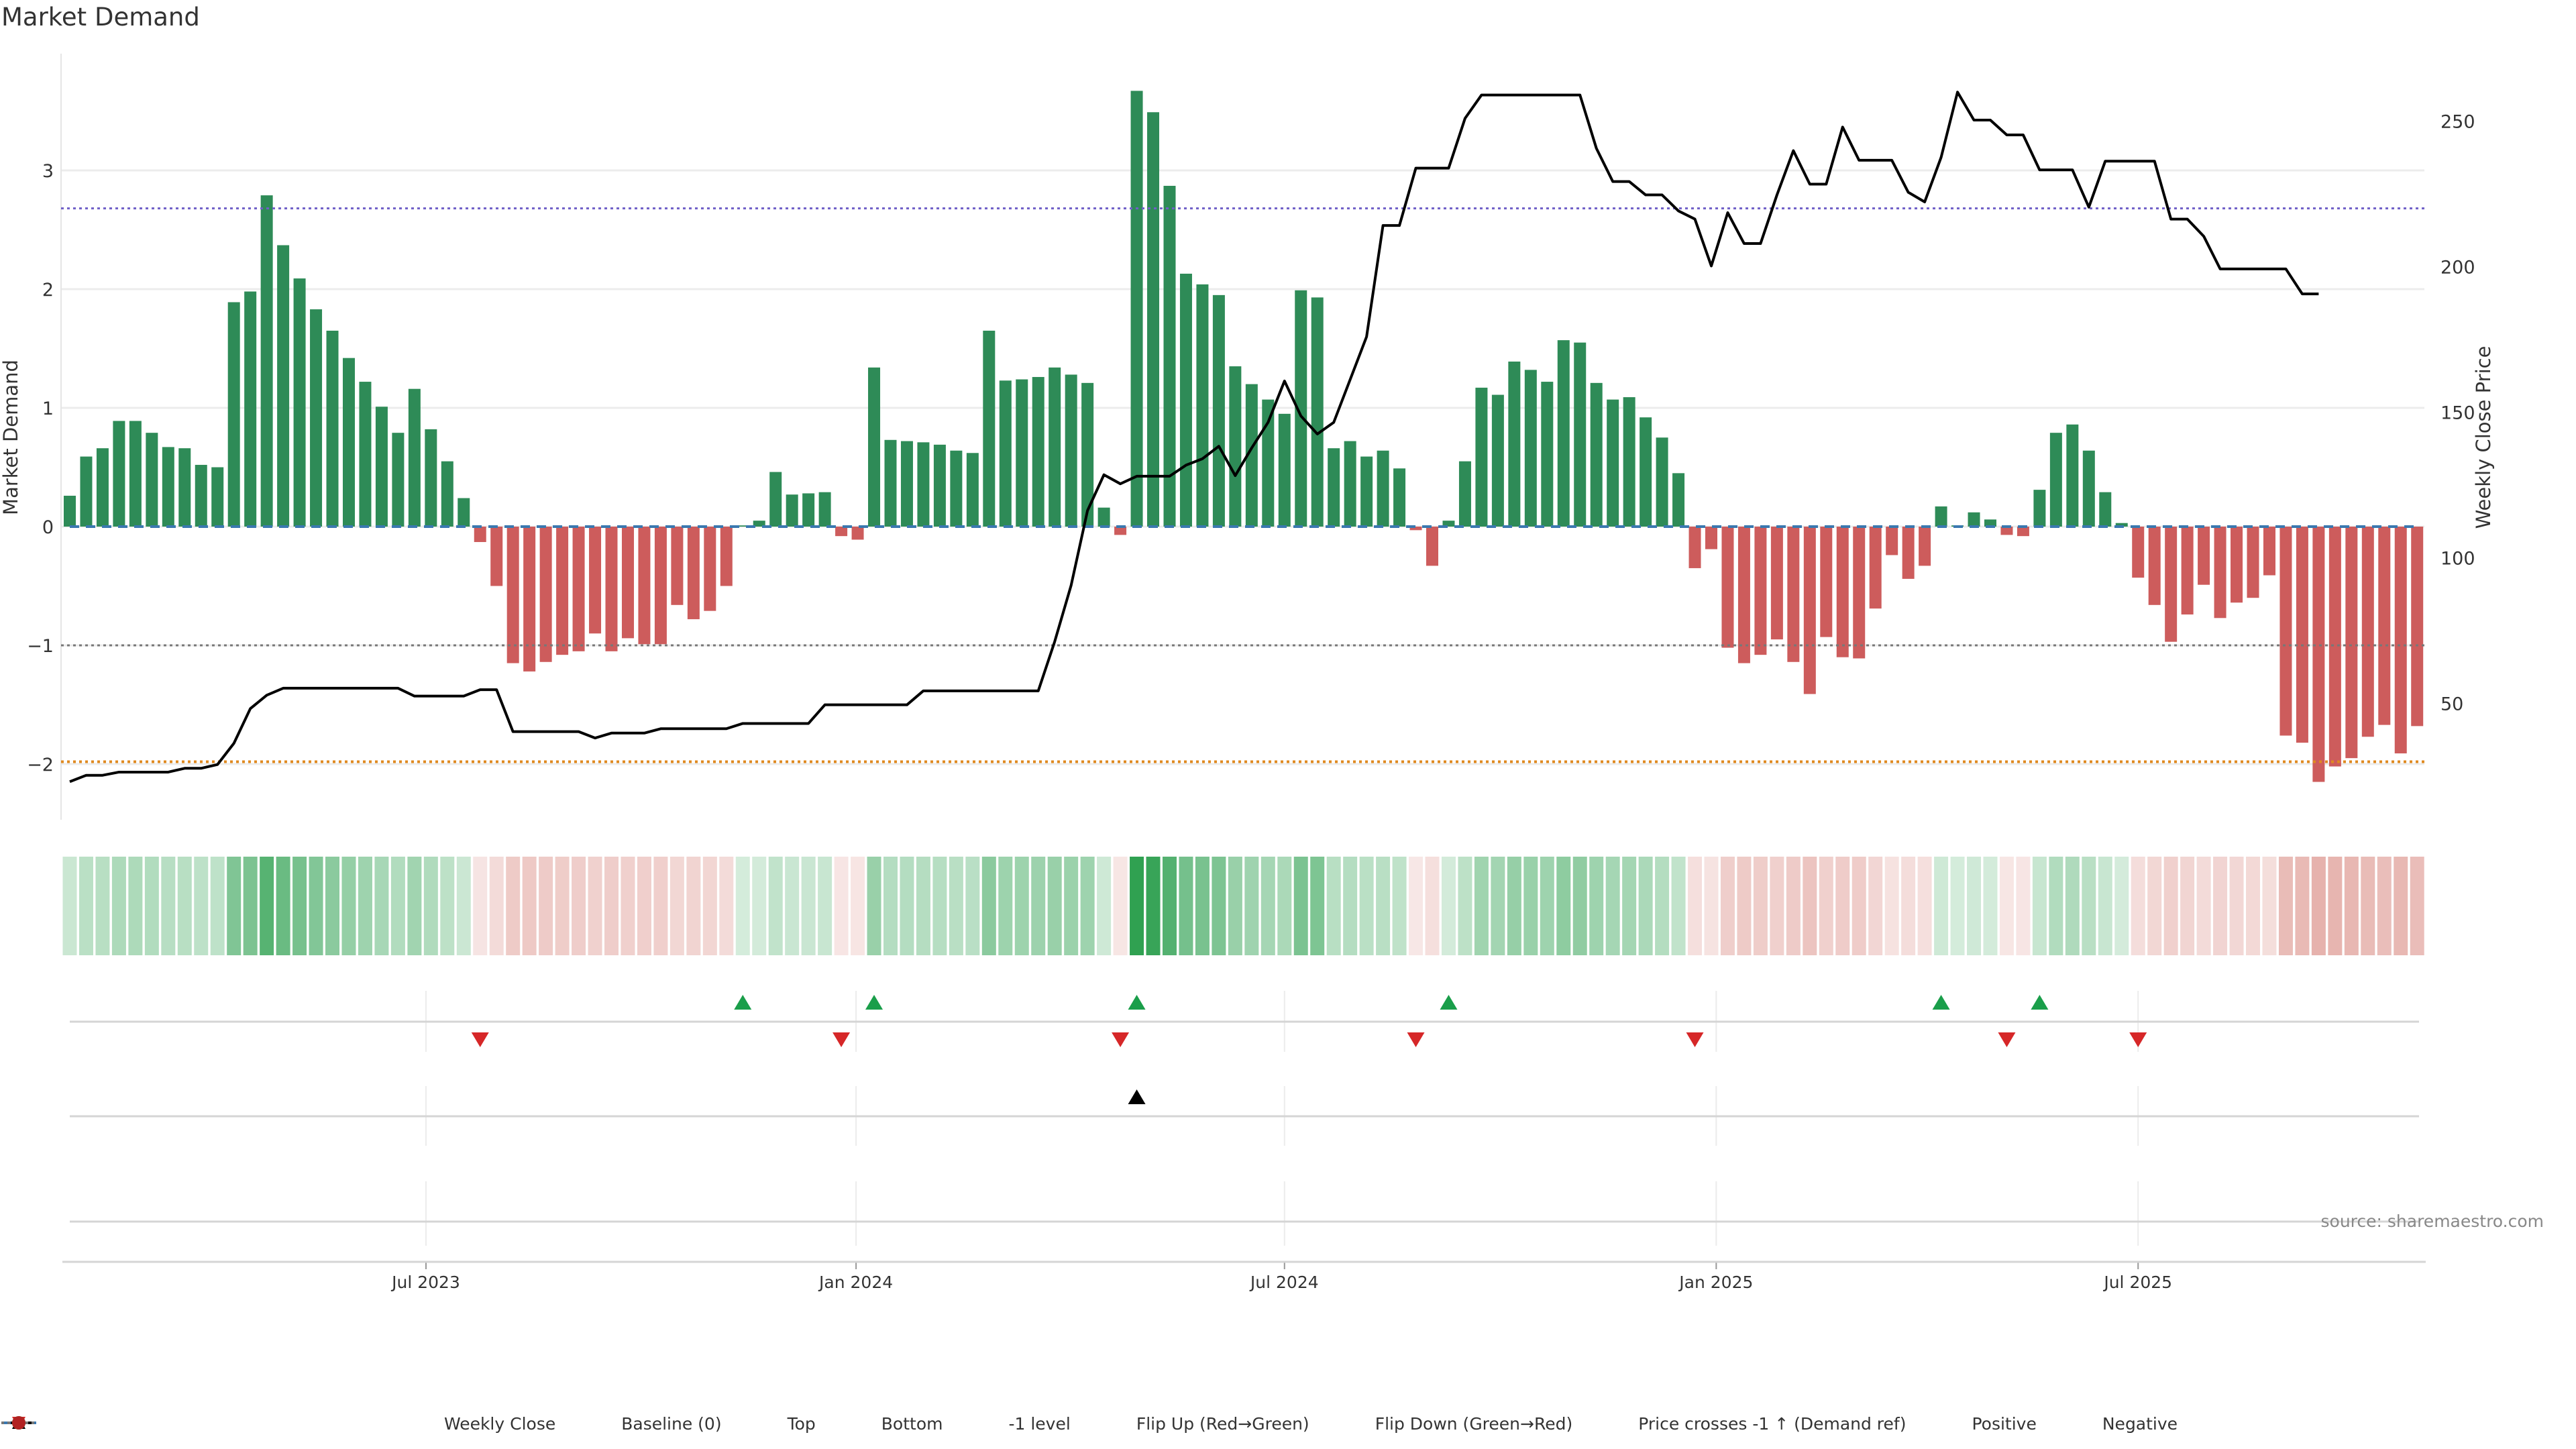 This screenshot has width=2576, height=1449. What do you see at coordinates (2004, 1424) in the screenshot?
I see `legend-label: Positive` at bounding box center [2004, 1424].